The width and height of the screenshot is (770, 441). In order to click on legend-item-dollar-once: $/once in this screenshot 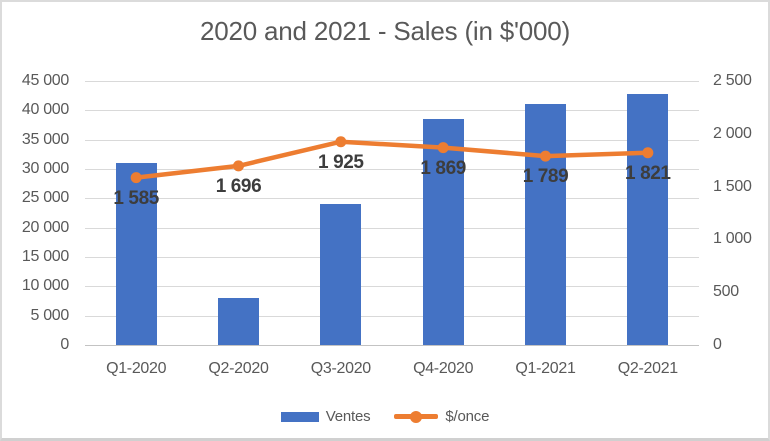, I will do `click(441, 416)`.